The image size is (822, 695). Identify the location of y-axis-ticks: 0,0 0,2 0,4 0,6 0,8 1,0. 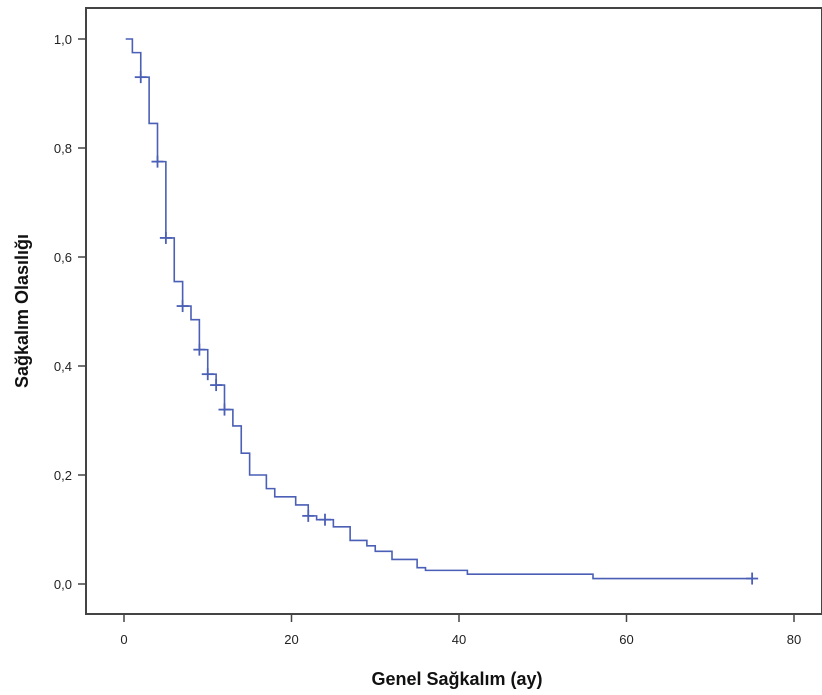
(70, 312).